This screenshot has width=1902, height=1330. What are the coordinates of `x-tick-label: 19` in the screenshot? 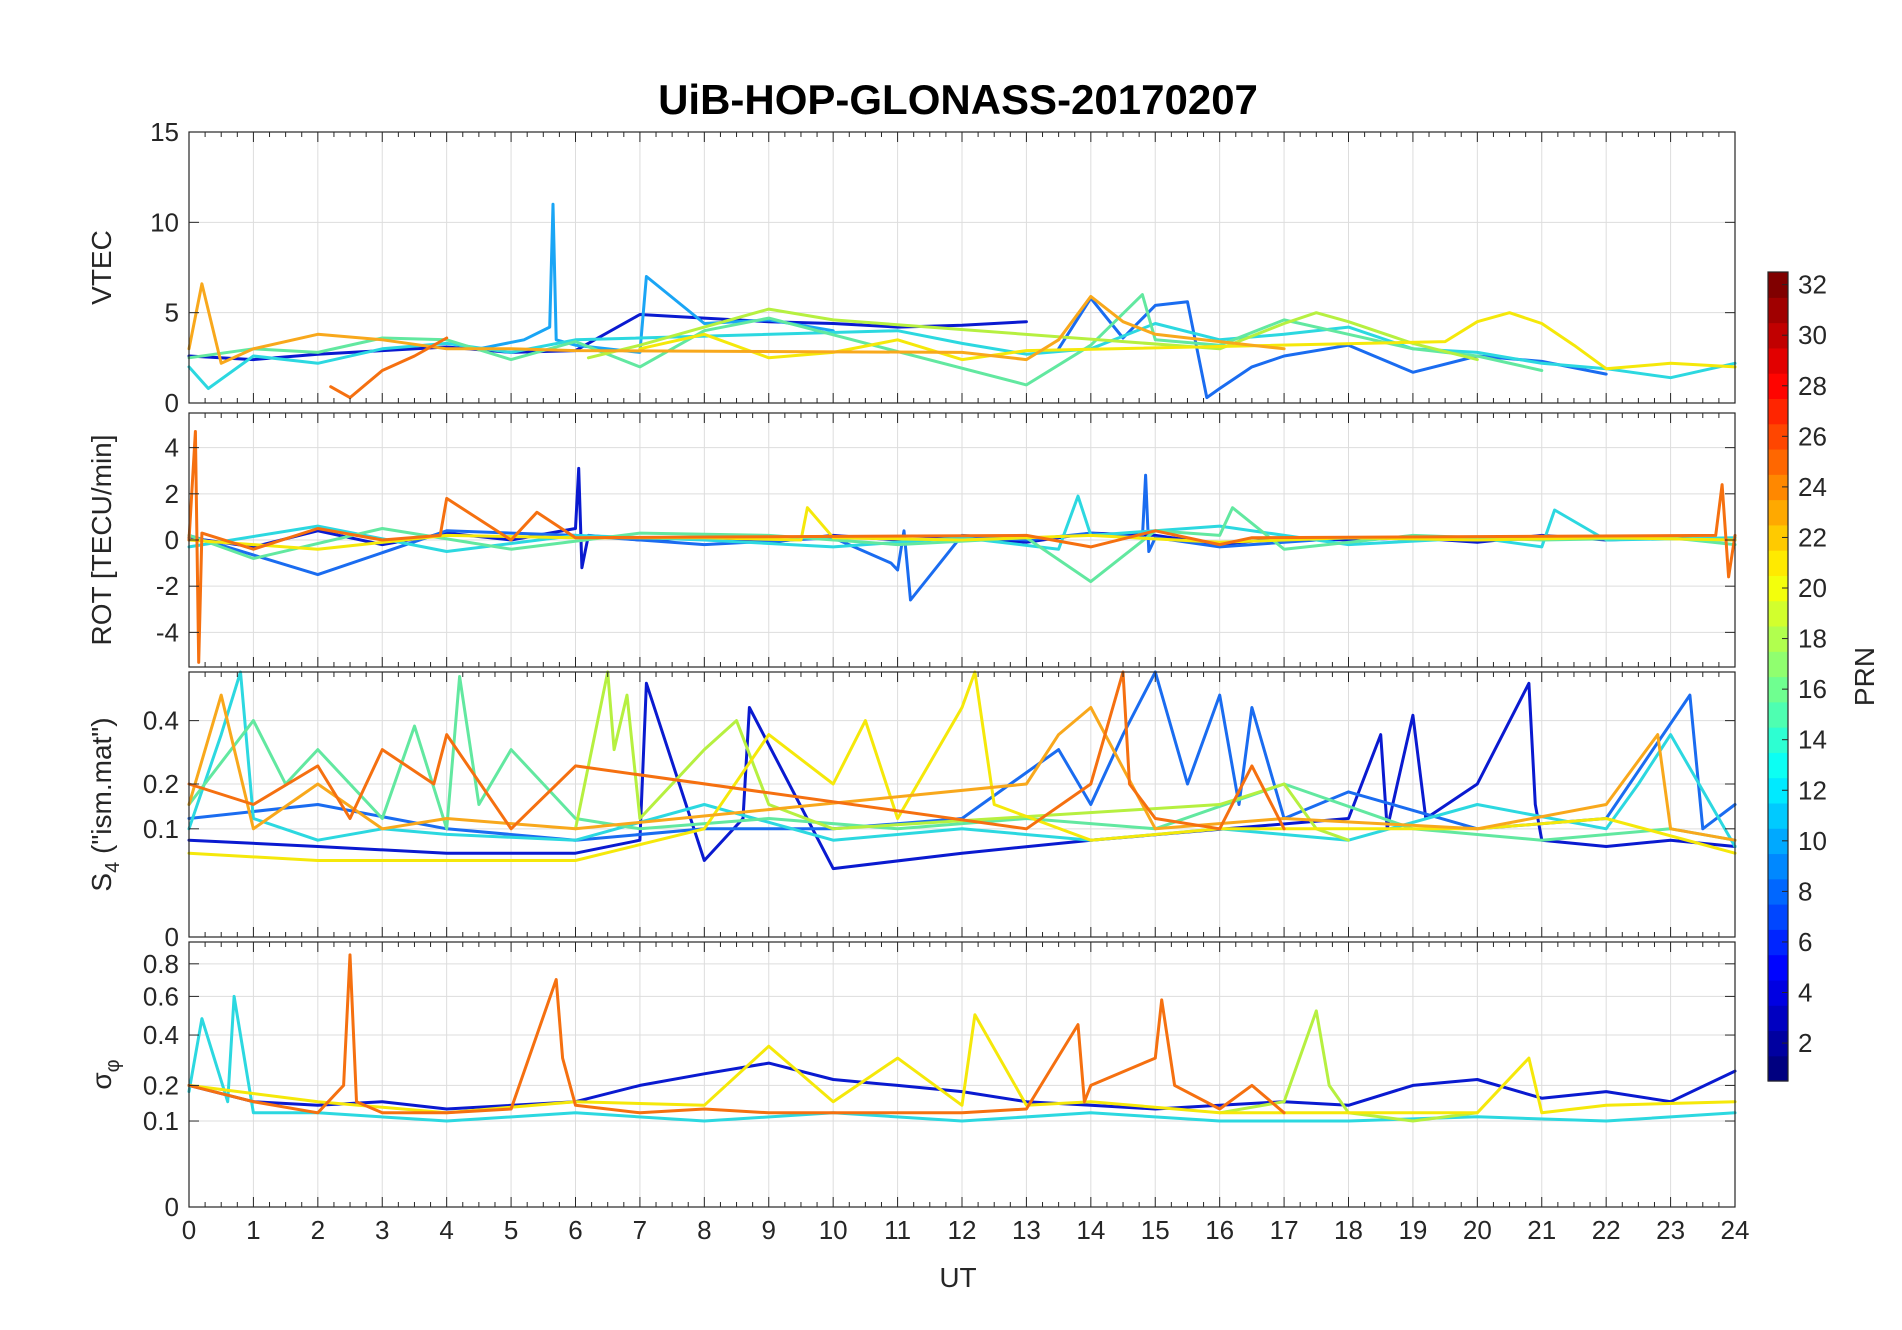 It's located at (1412, 1230).